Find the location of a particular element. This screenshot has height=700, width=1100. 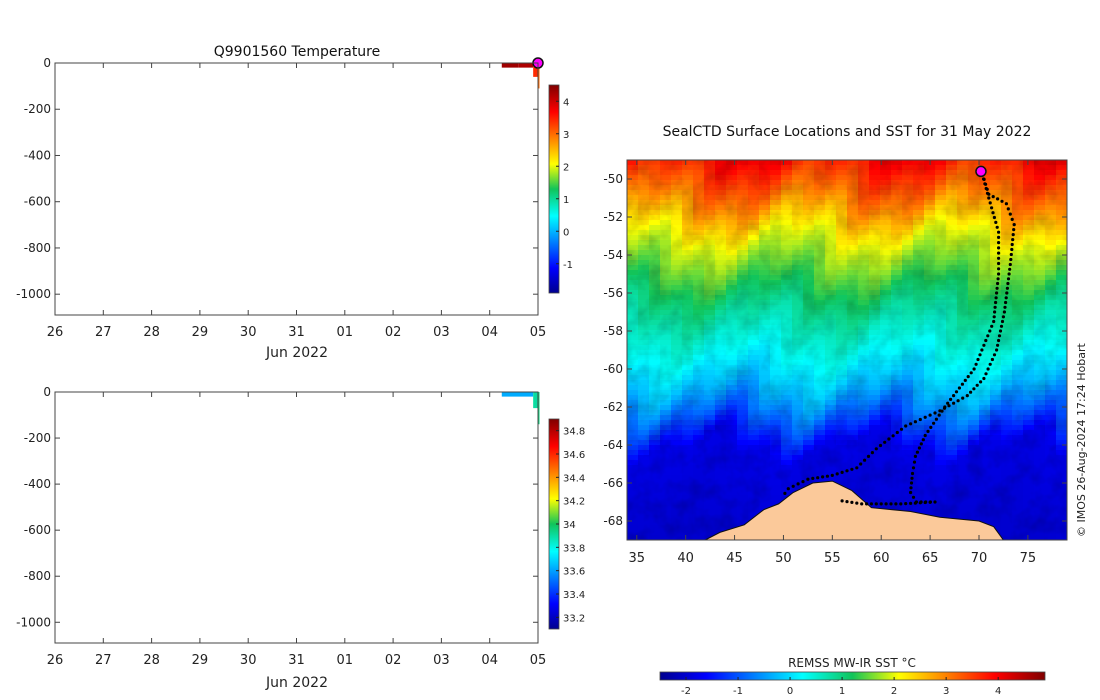

antarctic-land is located at coordinates (819, 510).